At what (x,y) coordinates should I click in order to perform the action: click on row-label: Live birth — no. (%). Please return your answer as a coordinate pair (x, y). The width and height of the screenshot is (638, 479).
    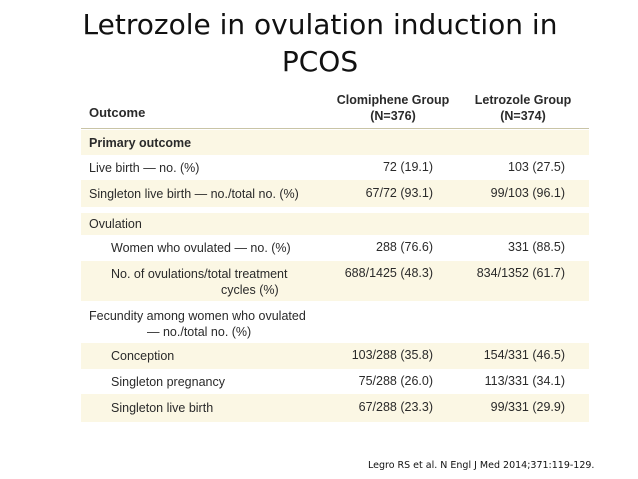
    Looking at the image, I should click on (144, 168).